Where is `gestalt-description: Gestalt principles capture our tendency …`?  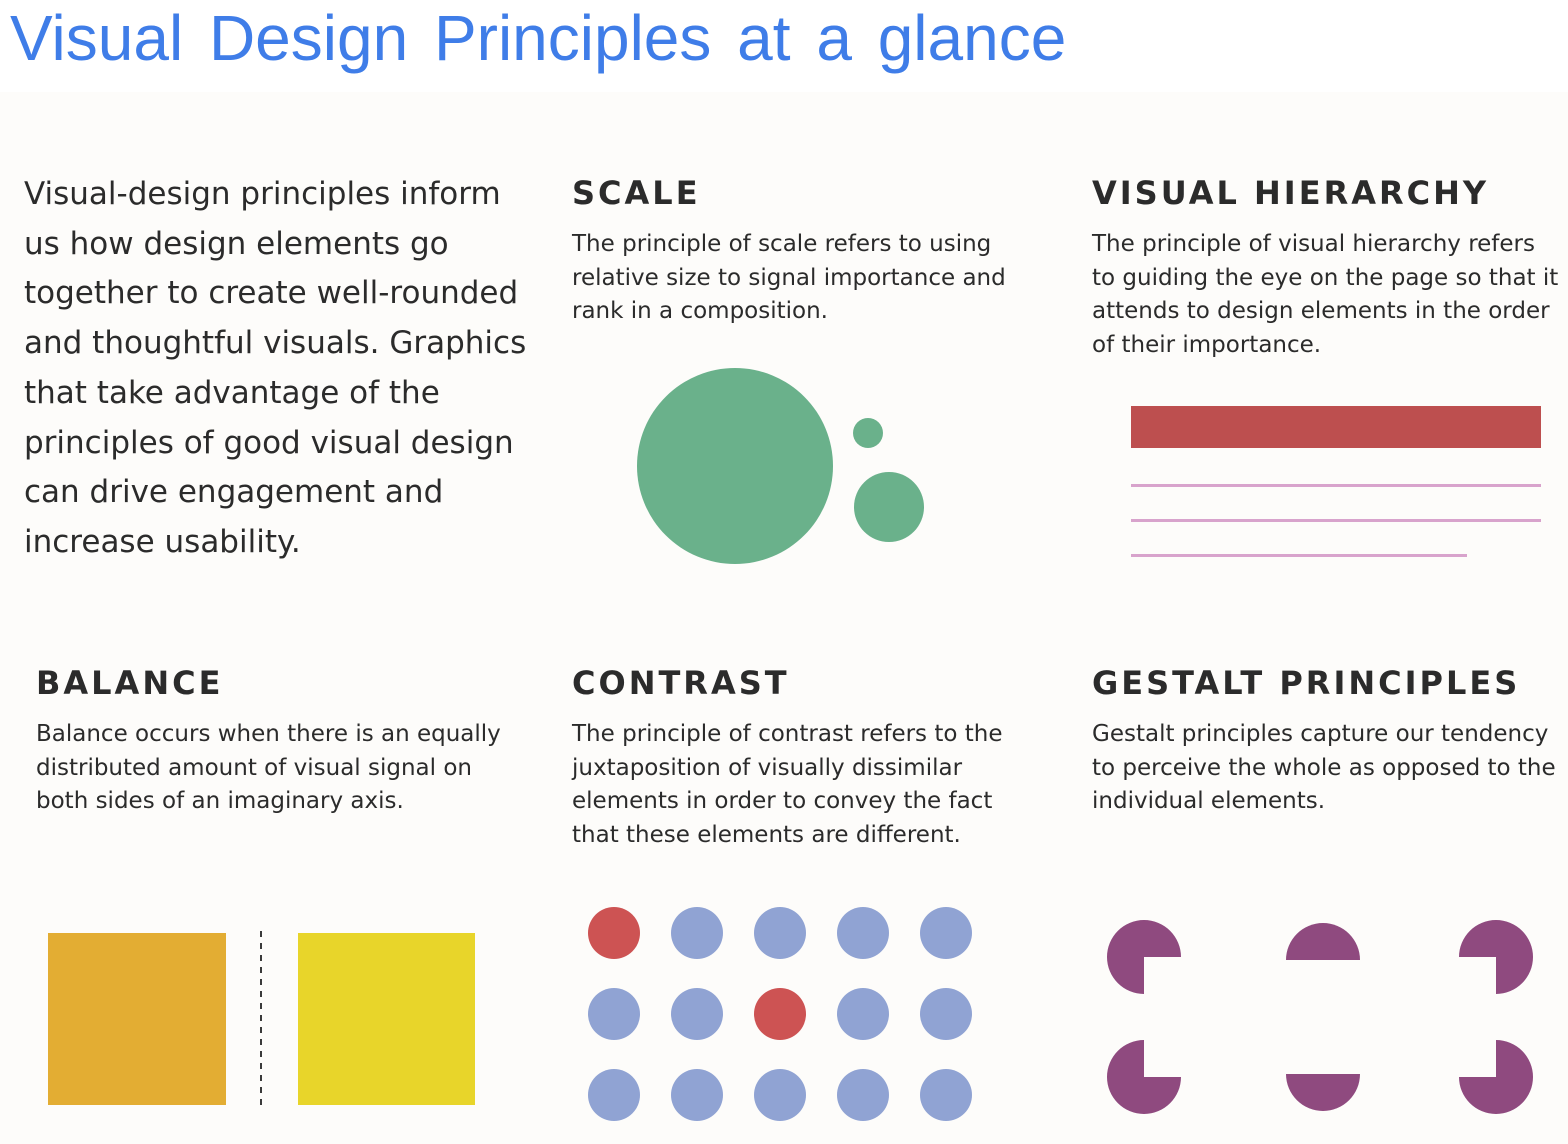 gestalt-description: Gestalt principles capture our tendency … is located at coordinates (1324, 768).